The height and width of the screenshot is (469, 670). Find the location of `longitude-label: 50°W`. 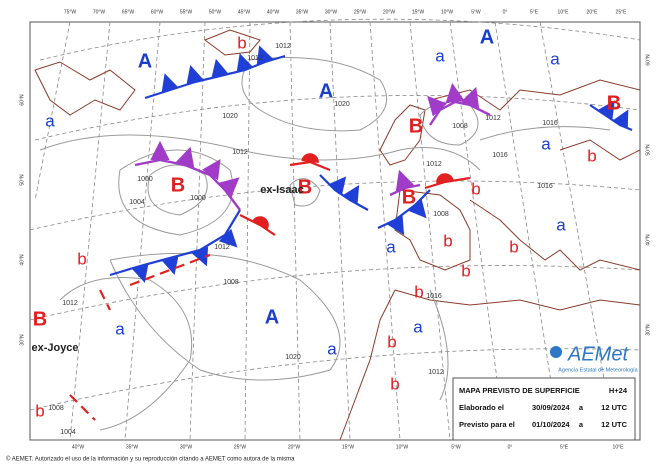

longitude-label: 50°W is located at coordinates (215, 12).